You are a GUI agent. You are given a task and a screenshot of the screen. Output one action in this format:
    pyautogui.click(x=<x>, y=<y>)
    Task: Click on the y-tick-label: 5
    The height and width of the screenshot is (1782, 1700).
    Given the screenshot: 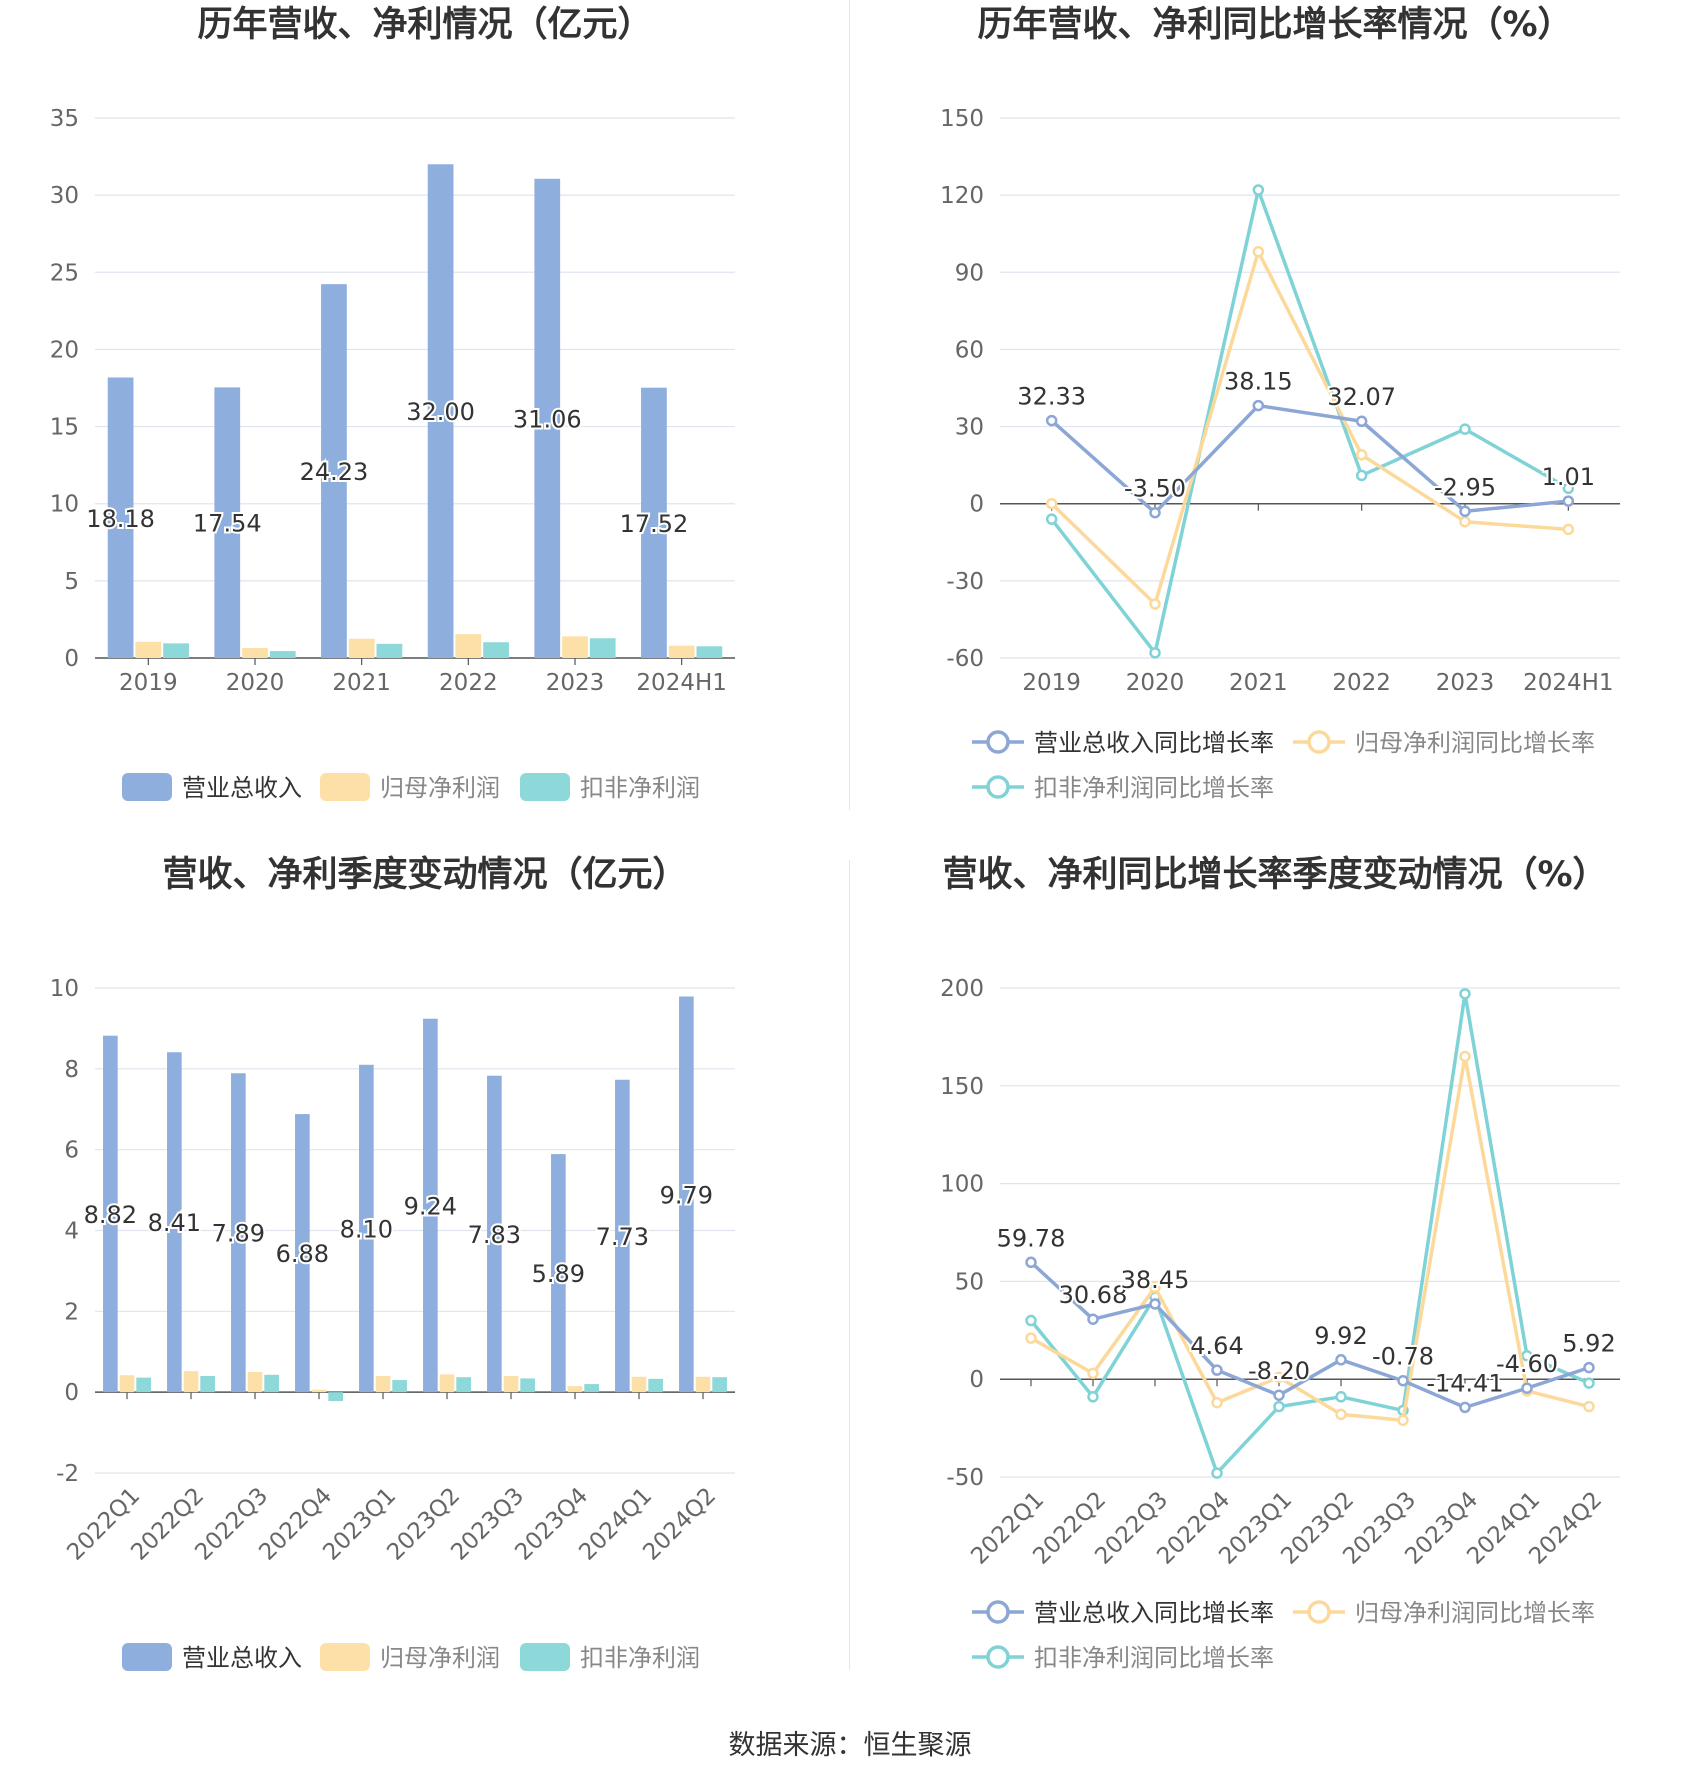 What is the action you would take?
    pyautogui.click(x=71, y=582)
    